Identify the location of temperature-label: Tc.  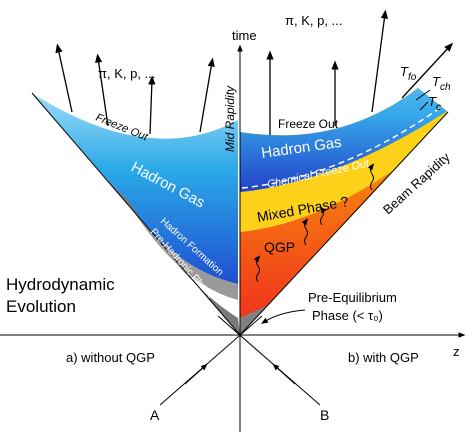
(434, 103).